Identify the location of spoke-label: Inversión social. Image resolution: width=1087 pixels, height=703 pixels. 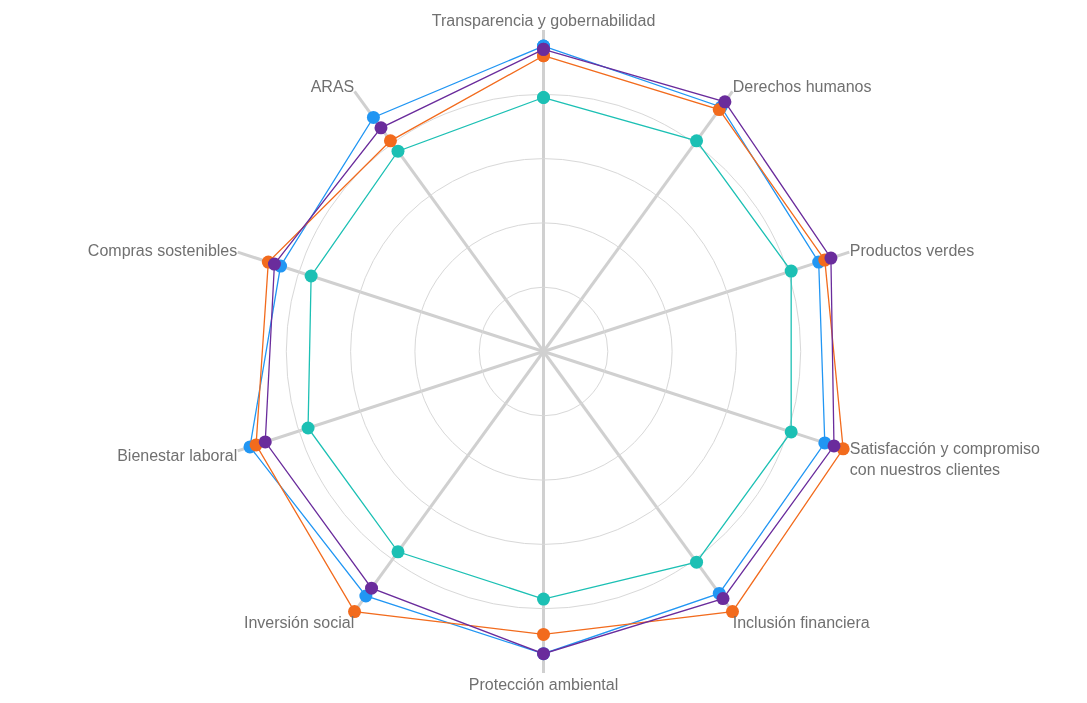
(299, 623).